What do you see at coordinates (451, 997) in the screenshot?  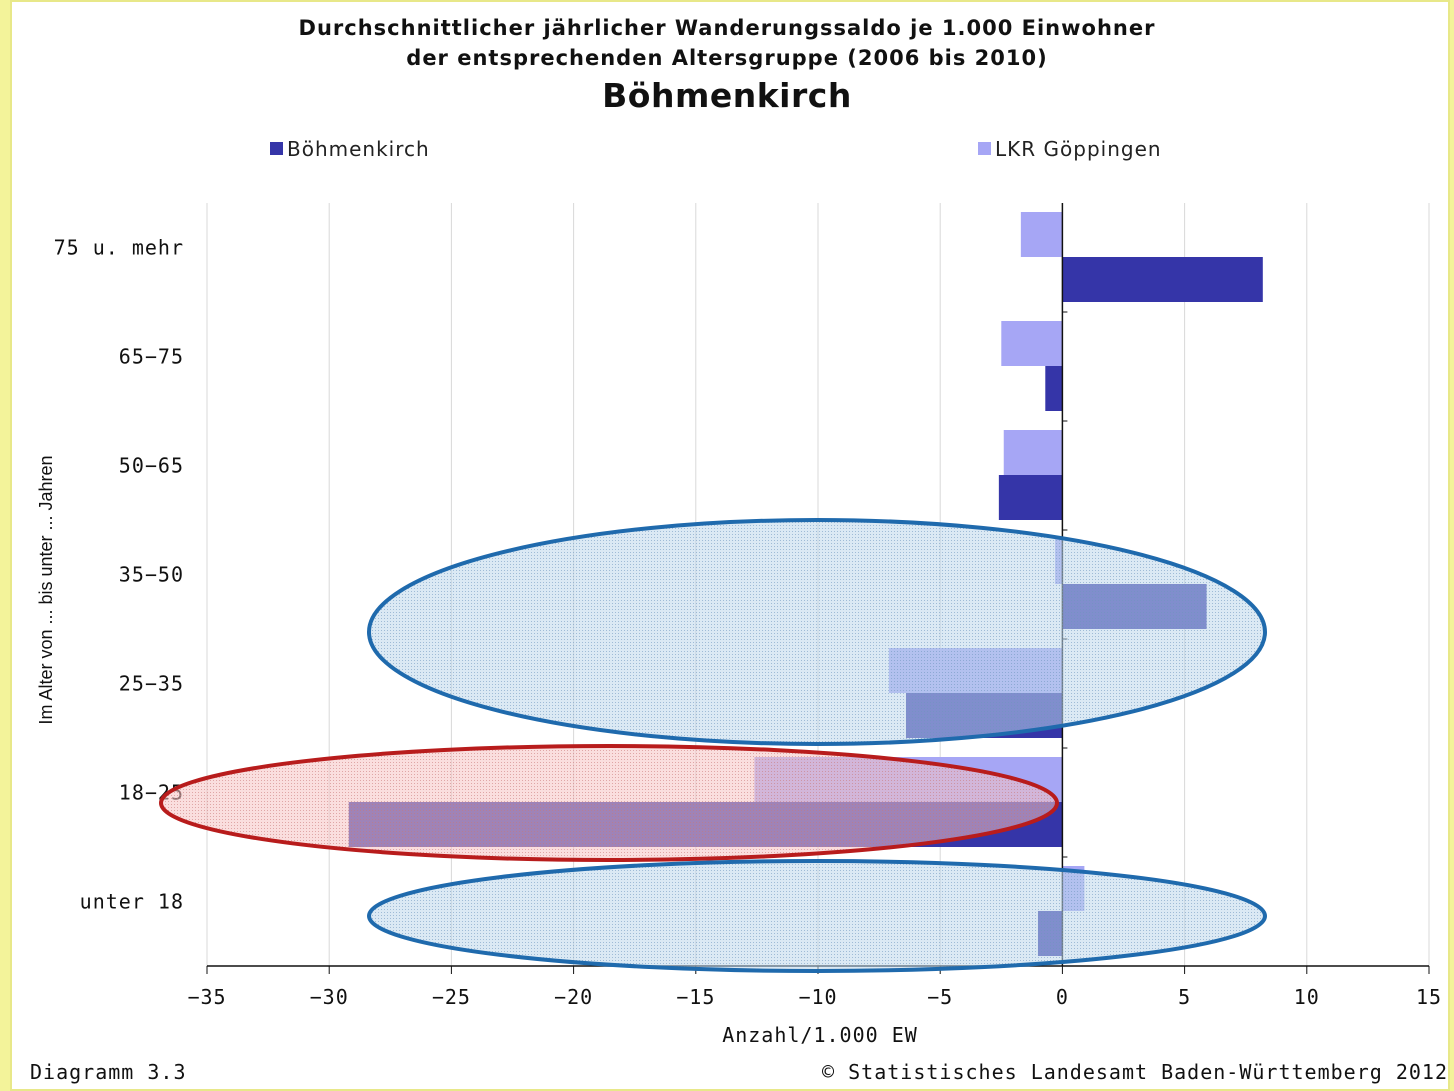 I see `x-tick-label: −25` at bounding box center [451, 997].